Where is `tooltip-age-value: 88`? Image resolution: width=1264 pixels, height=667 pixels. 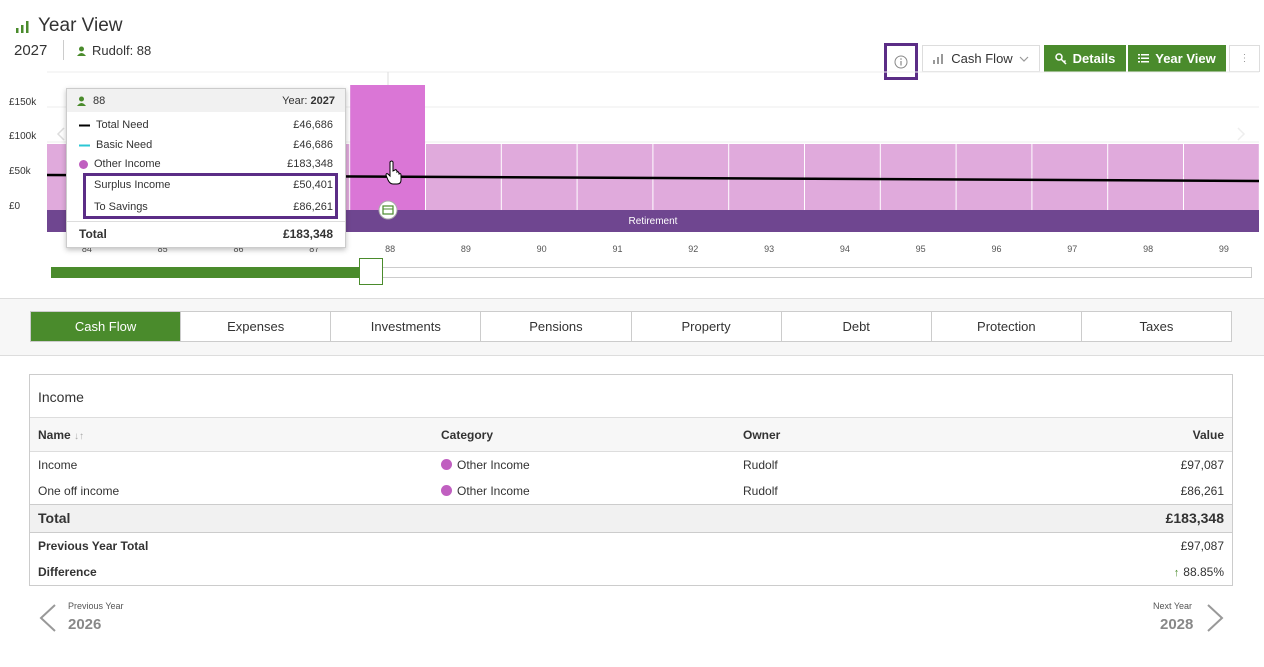
tooltip-age-value: 88 is located at coordinates (99, 100).